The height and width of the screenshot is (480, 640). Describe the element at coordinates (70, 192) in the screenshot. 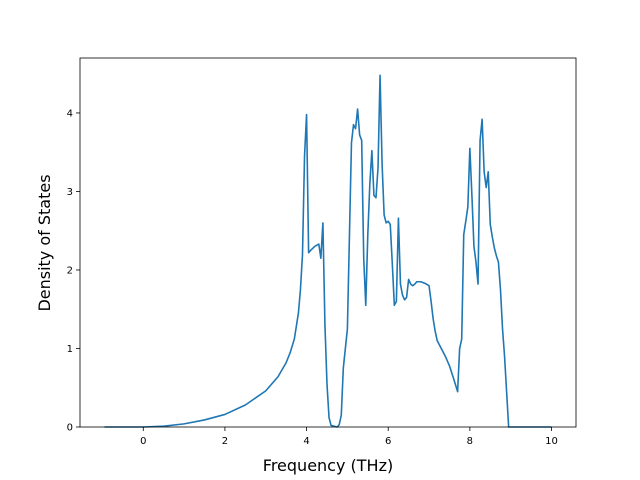

I see `y-tick-label: 3` at that location.